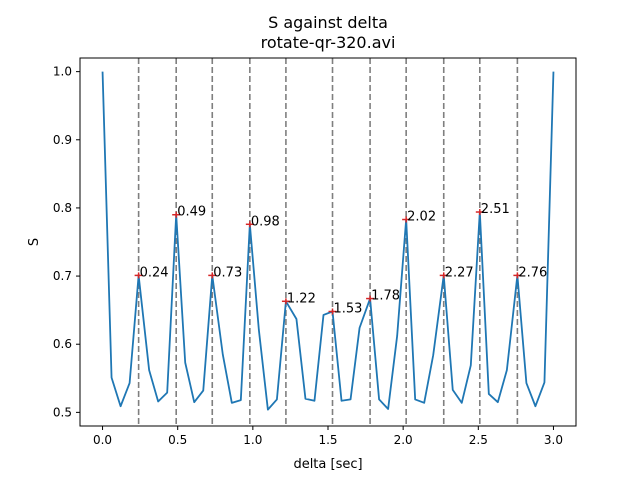 Image resolution: width=640 pixels, height=480 pixels. I want to click on x-tick-label-4: 2.0, so click(403, 440).